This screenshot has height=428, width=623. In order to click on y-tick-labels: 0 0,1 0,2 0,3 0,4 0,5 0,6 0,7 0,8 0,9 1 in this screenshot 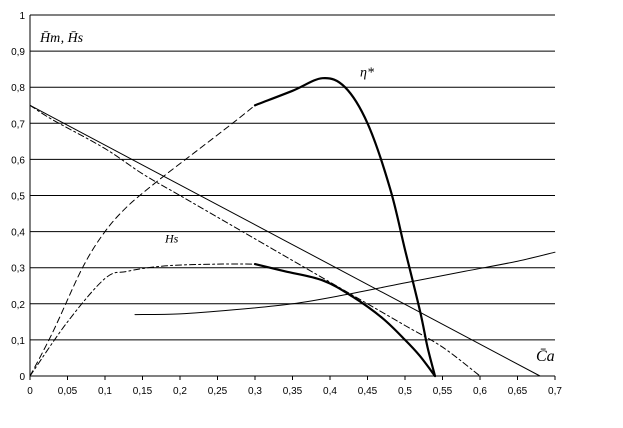, I will do `click(18, 197)`.